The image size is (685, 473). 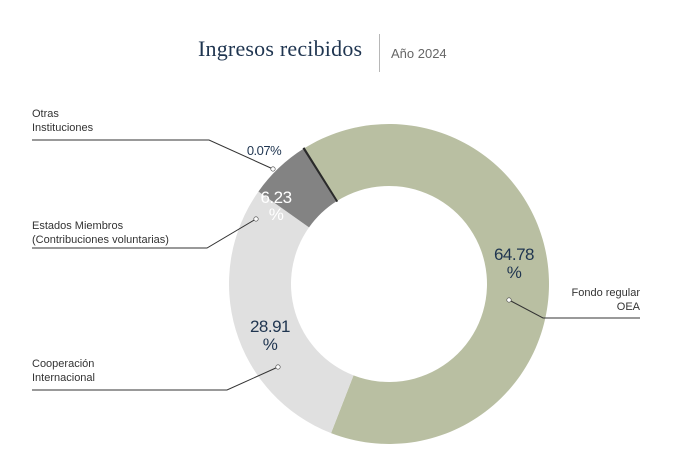 I want to click on chart-header: Ingresos recibidos Año 2024, so click(x=342, y=54).